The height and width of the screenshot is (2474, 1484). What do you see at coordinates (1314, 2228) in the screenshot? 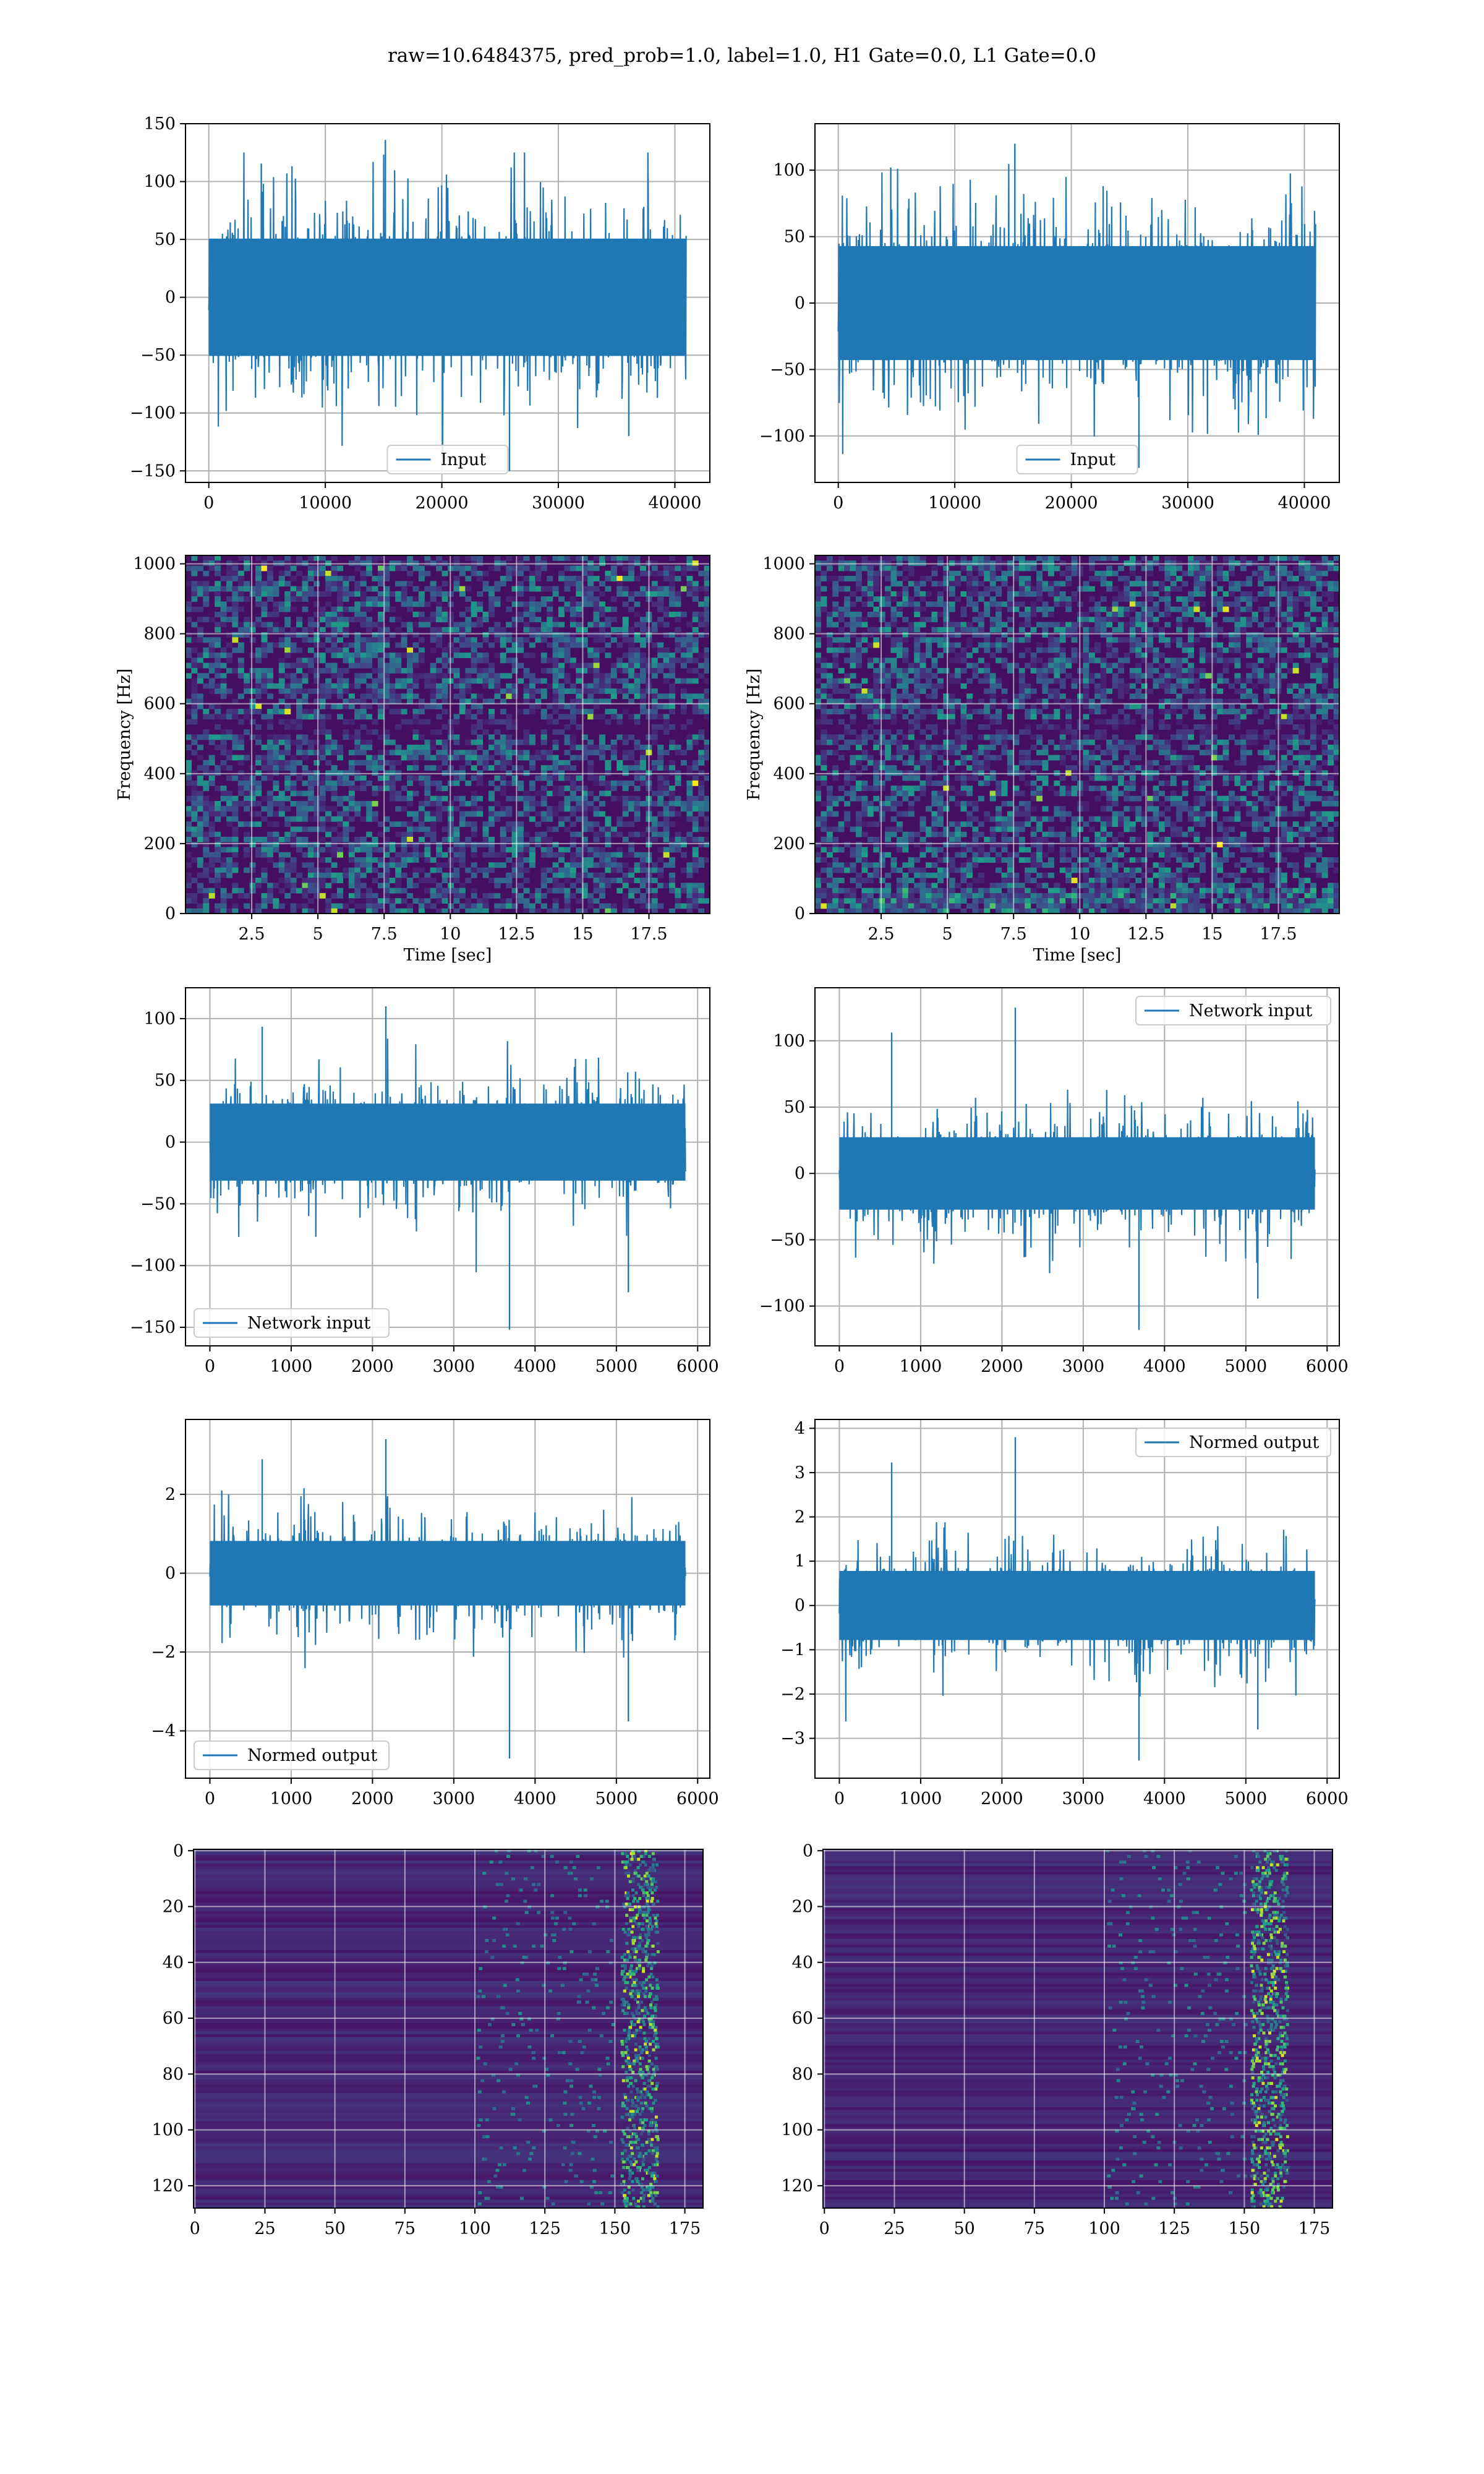
I see `x-tick-label: 175` at bounding box center [1314, 2228].